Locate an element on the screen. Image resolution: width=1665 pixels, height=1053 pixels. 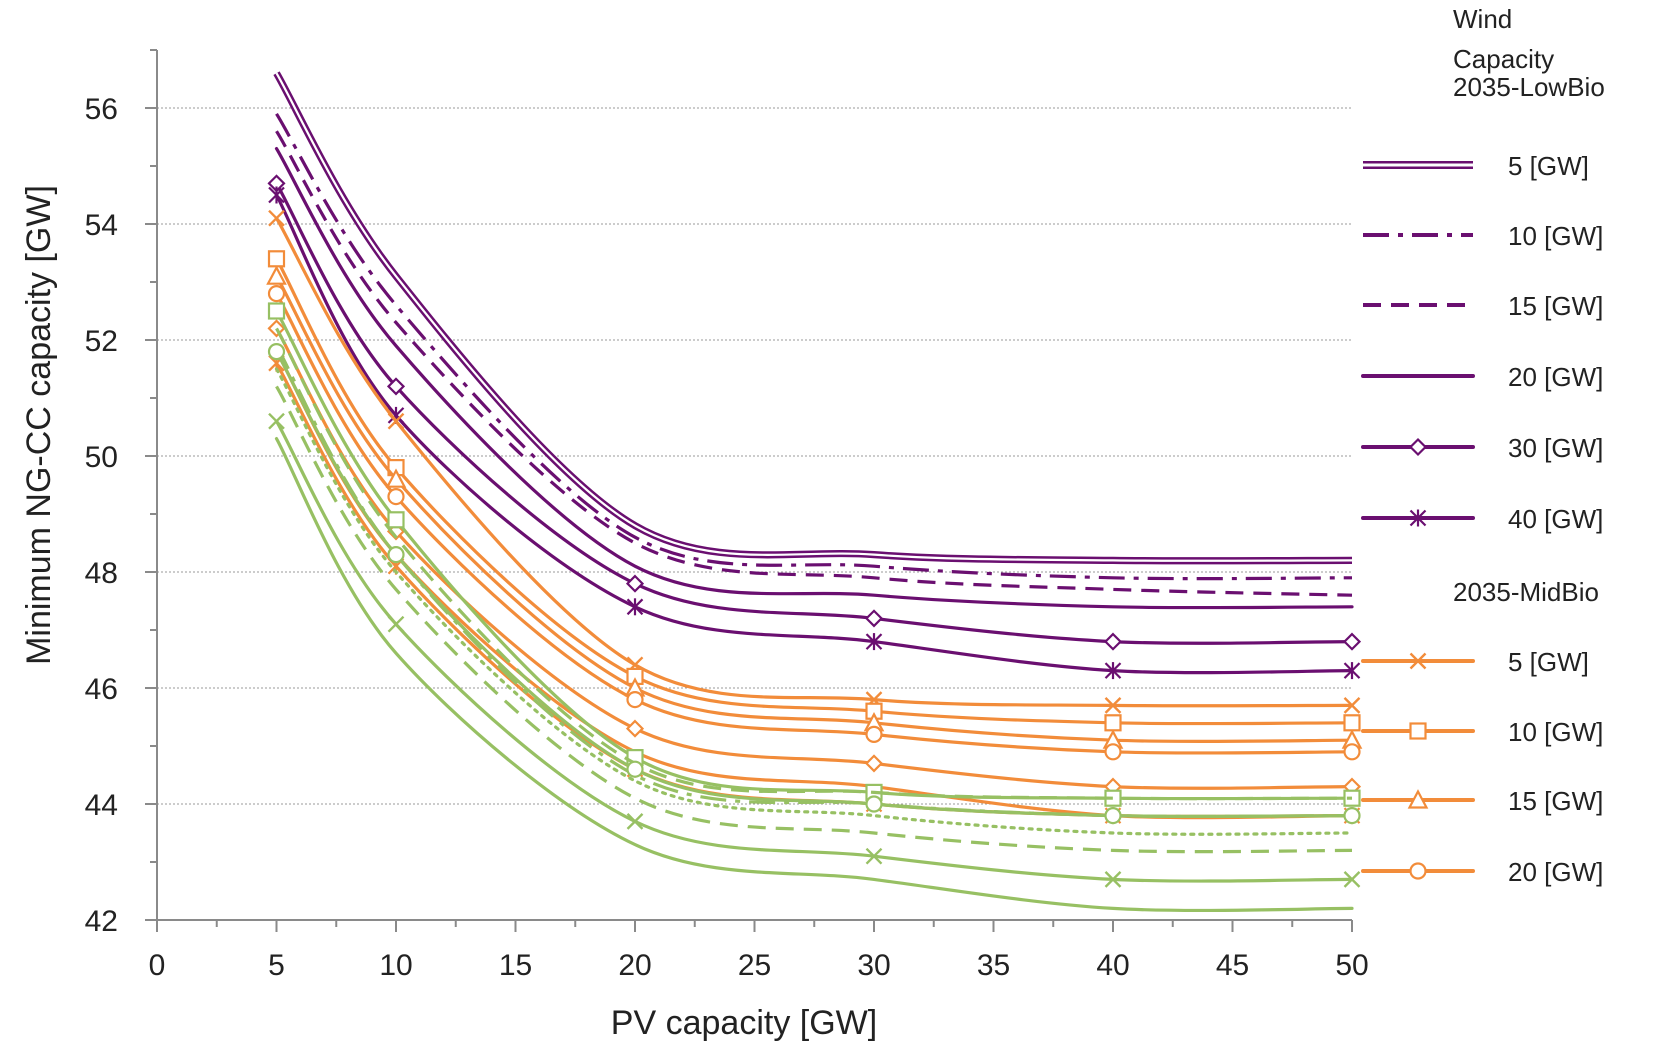
legend-label: 30 [GW] is located at coordinates (1555, 448).